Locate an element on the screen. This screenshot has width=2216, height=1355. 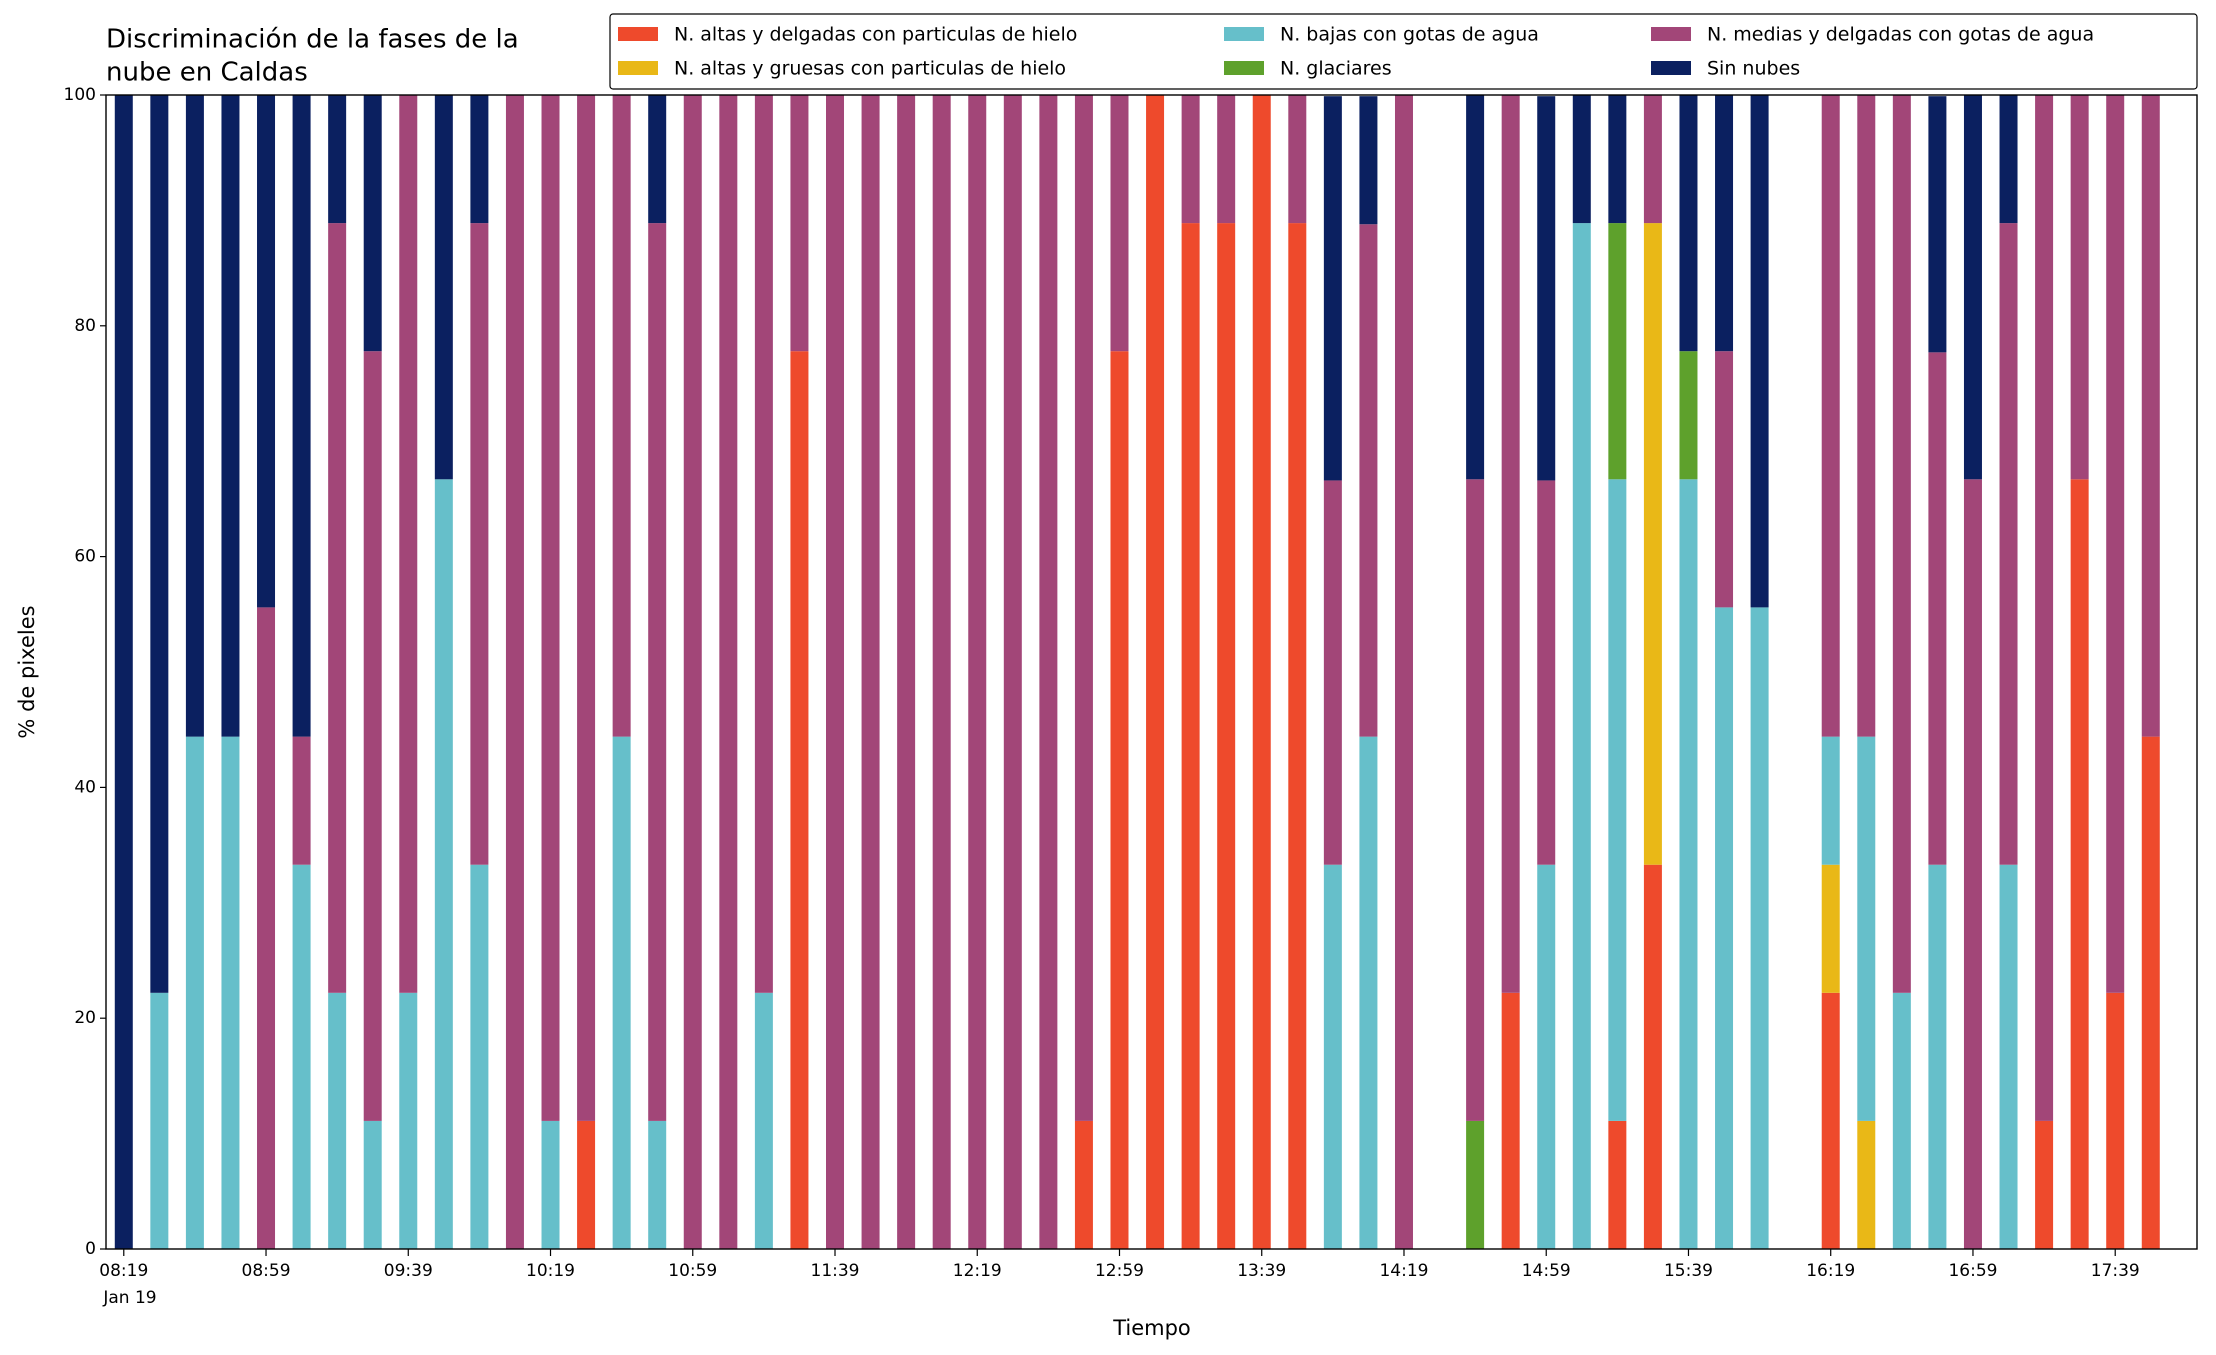
y-tick-label: 60 is located at coordinates (85, 557).